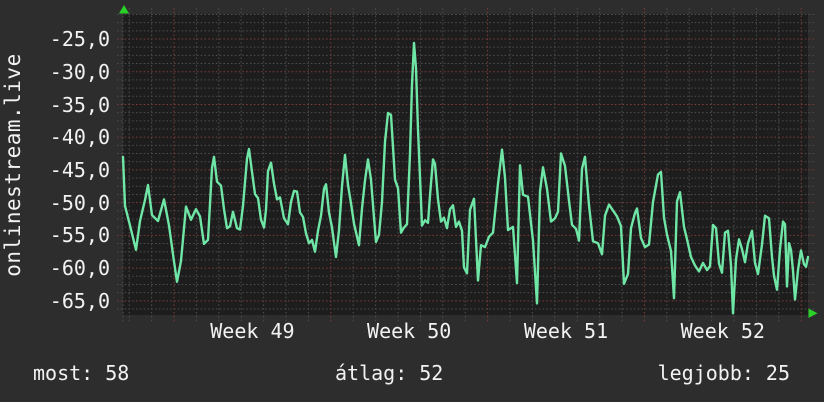 This screenshot has height=402, width=824. I want to click on stat-current-label: most:, so click(63, 373).